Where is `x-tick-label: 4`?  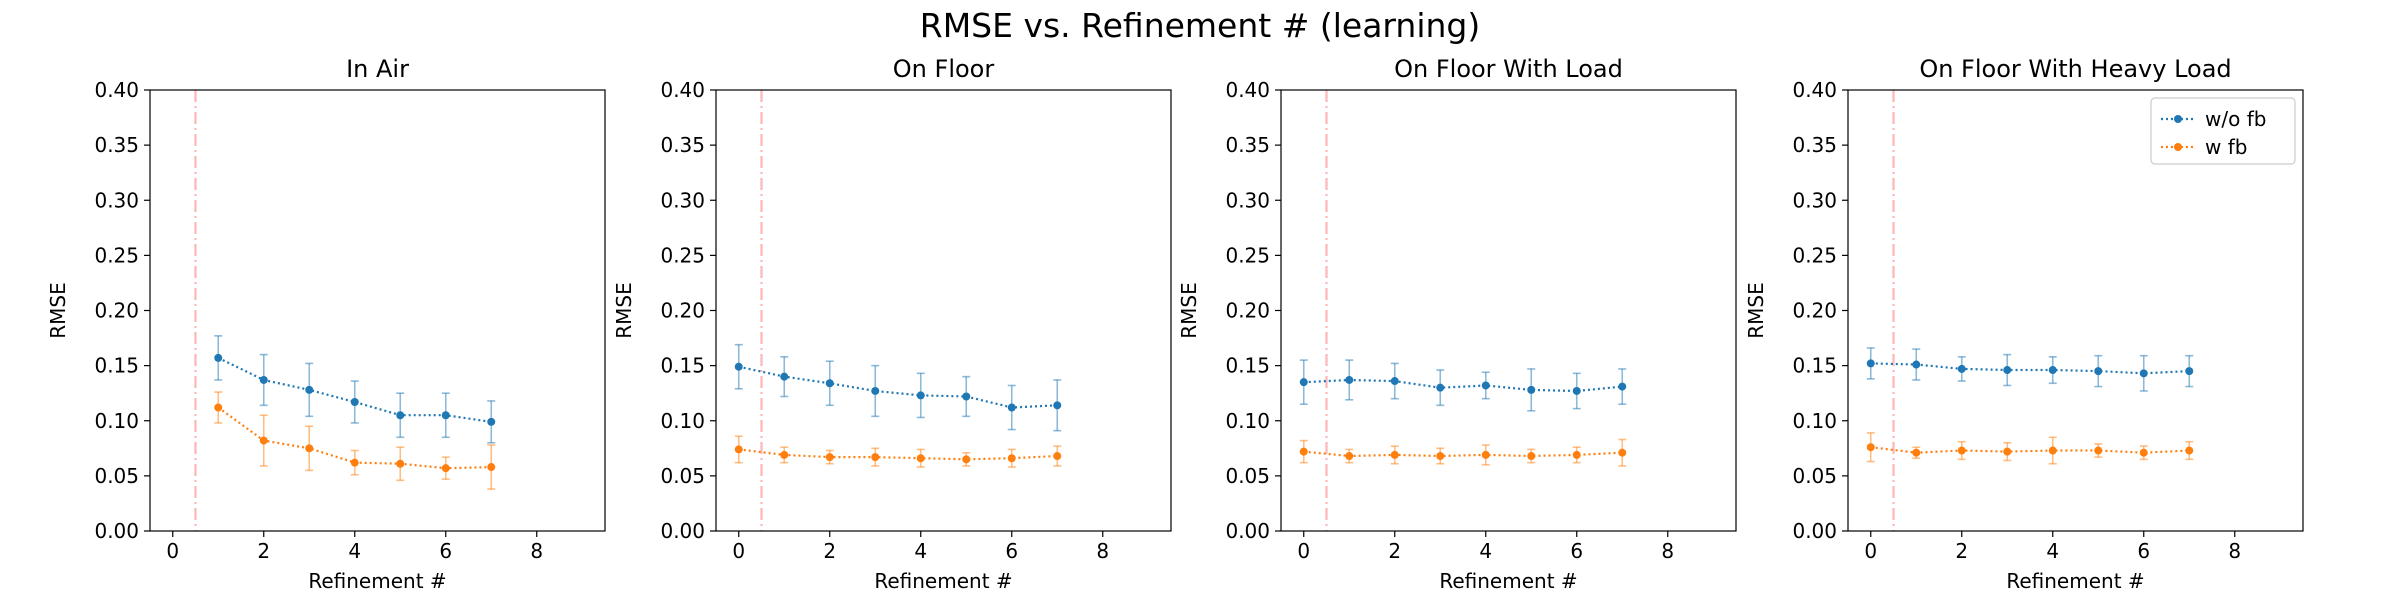 x-tick-label: 4 is located at coordinates (1485, 551).